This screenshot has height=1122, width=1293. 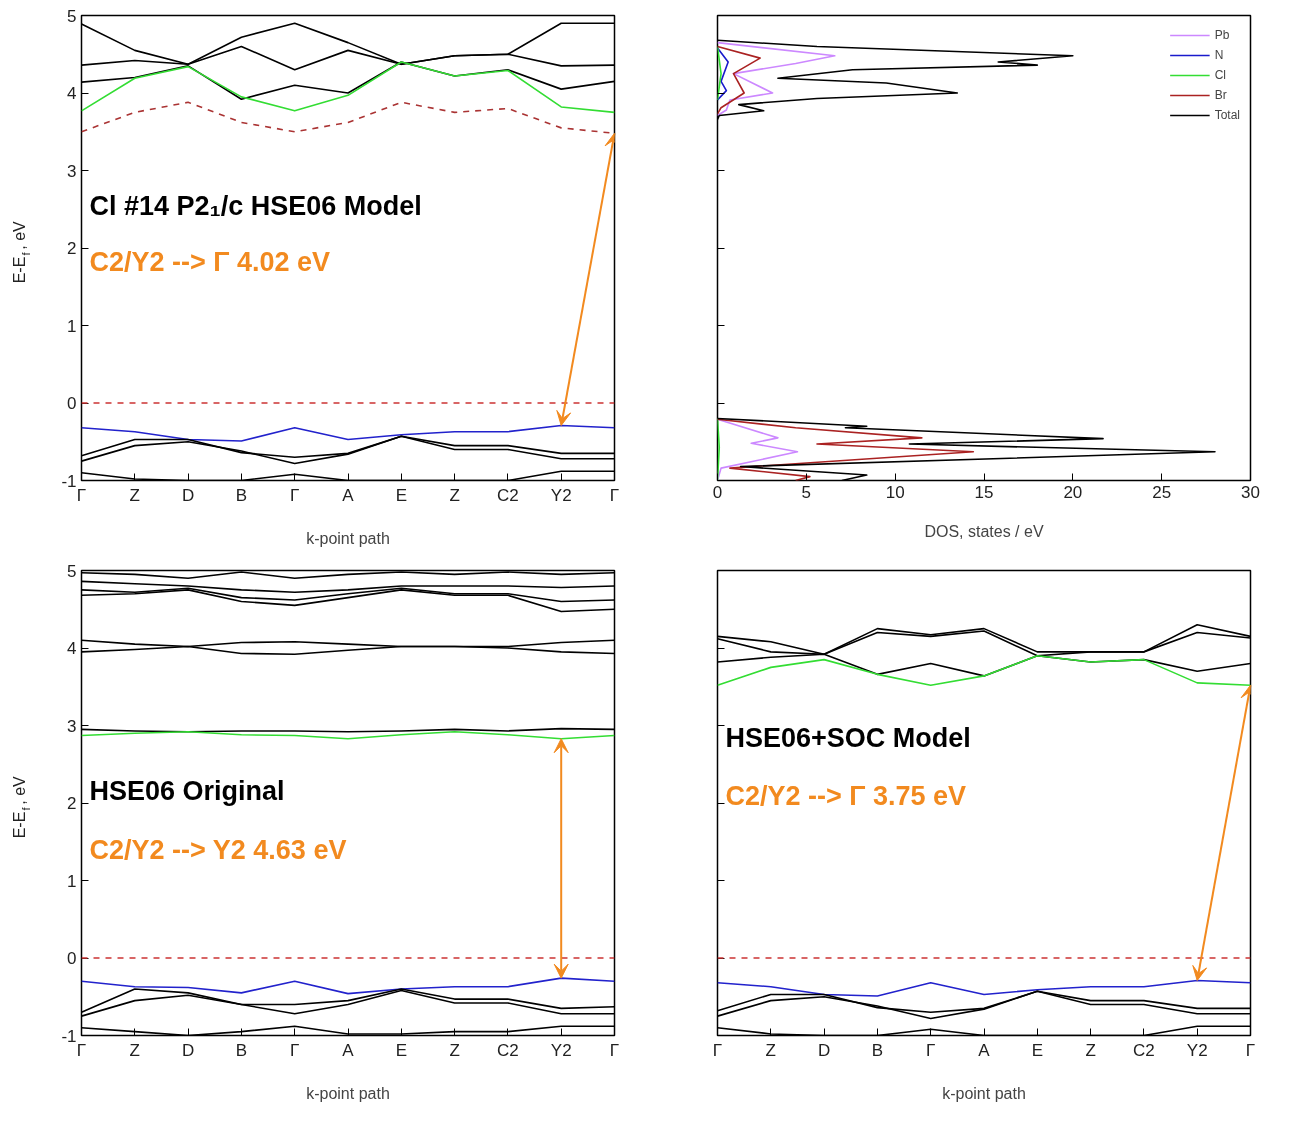 What do you see at coordinates (1220, 75) in the screenshot?
I see `legend-label: Cl` at bounding box center [1220, 75].